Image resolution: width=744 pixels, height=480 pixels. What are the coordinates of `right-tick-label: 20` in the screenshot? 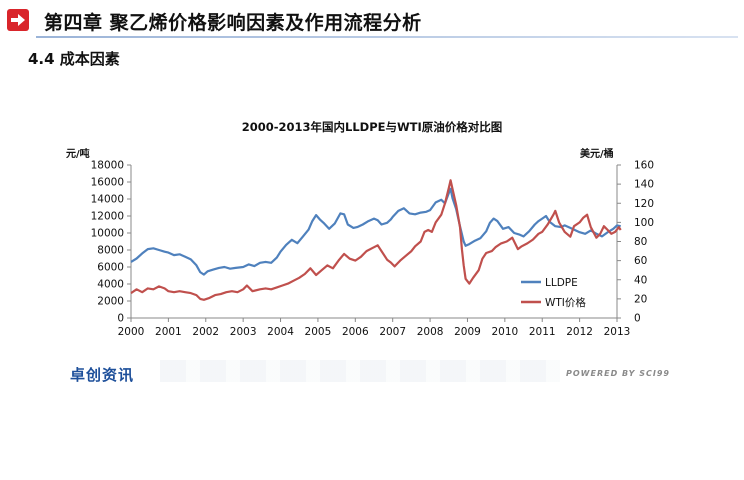 It's located at (640, 299).